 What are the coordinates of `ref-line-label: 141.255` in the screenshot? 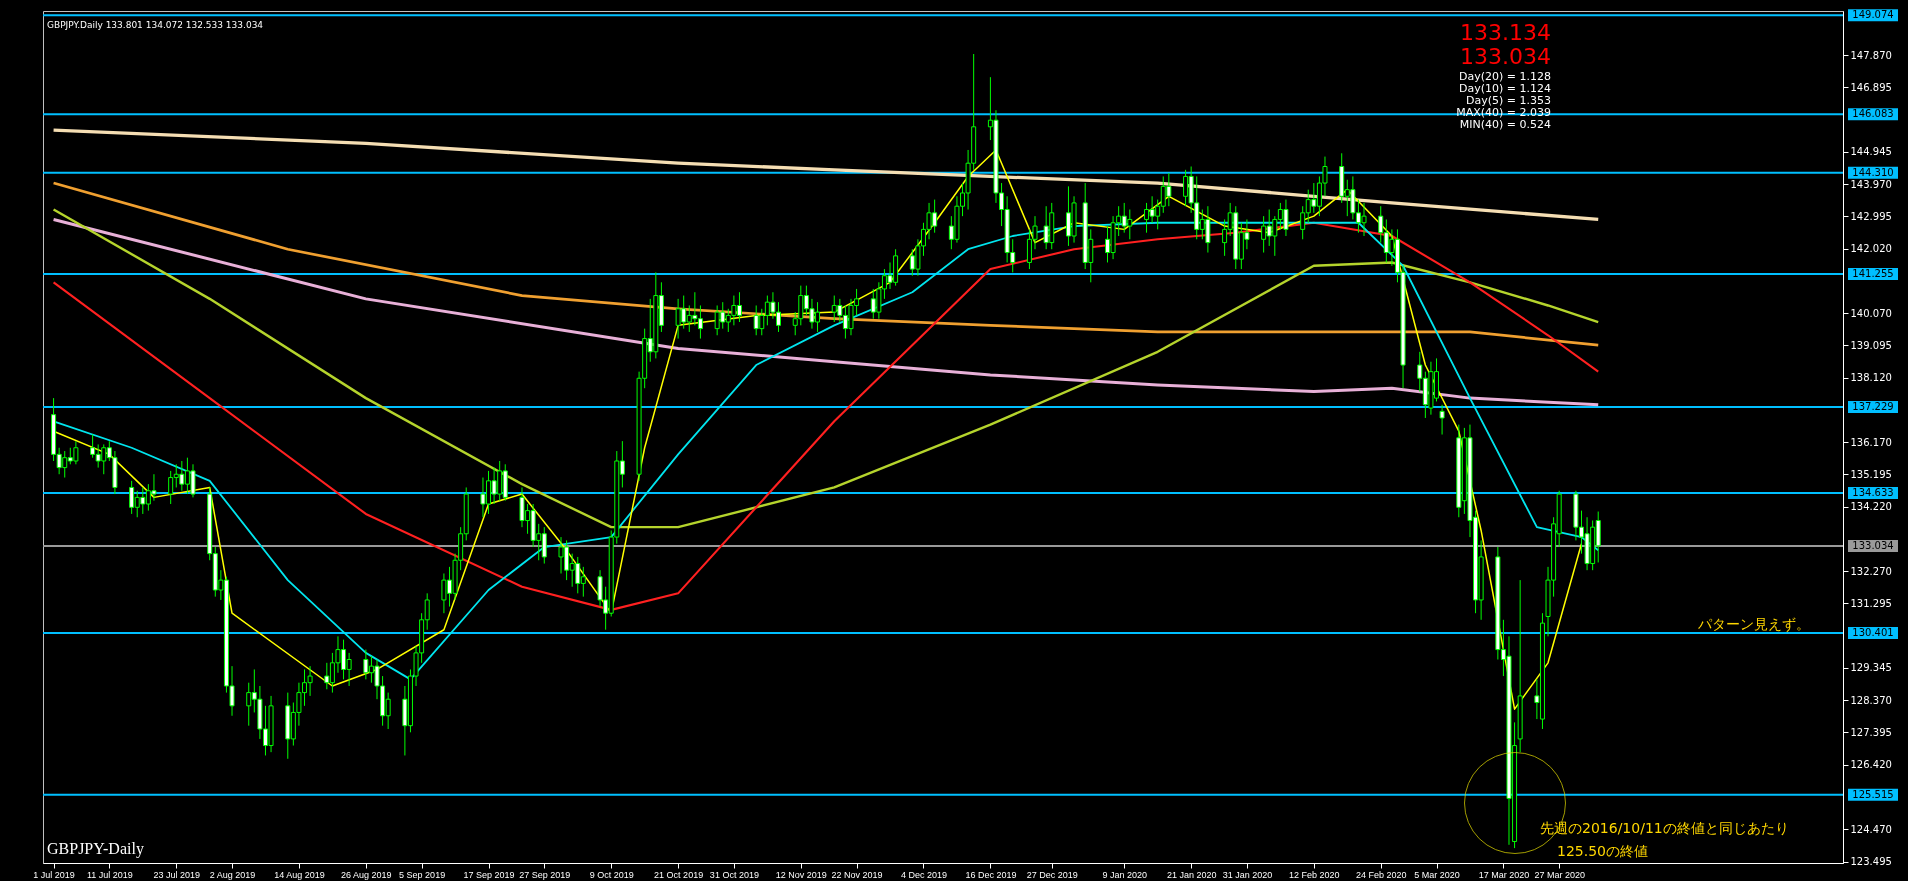 It's located at (1873, 273).